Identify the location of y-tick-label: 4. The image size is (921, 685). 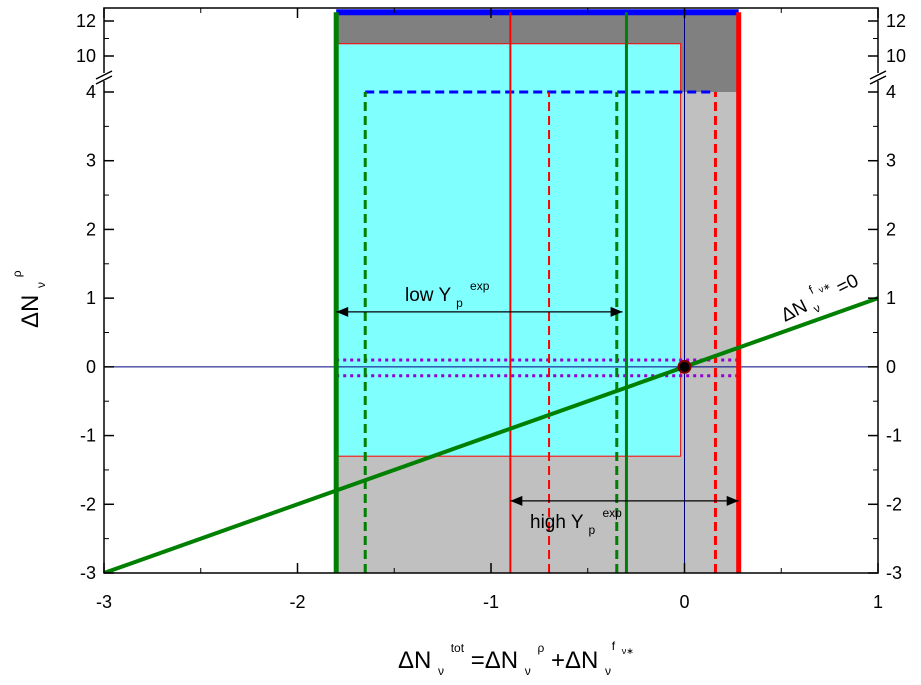
(91, 92).